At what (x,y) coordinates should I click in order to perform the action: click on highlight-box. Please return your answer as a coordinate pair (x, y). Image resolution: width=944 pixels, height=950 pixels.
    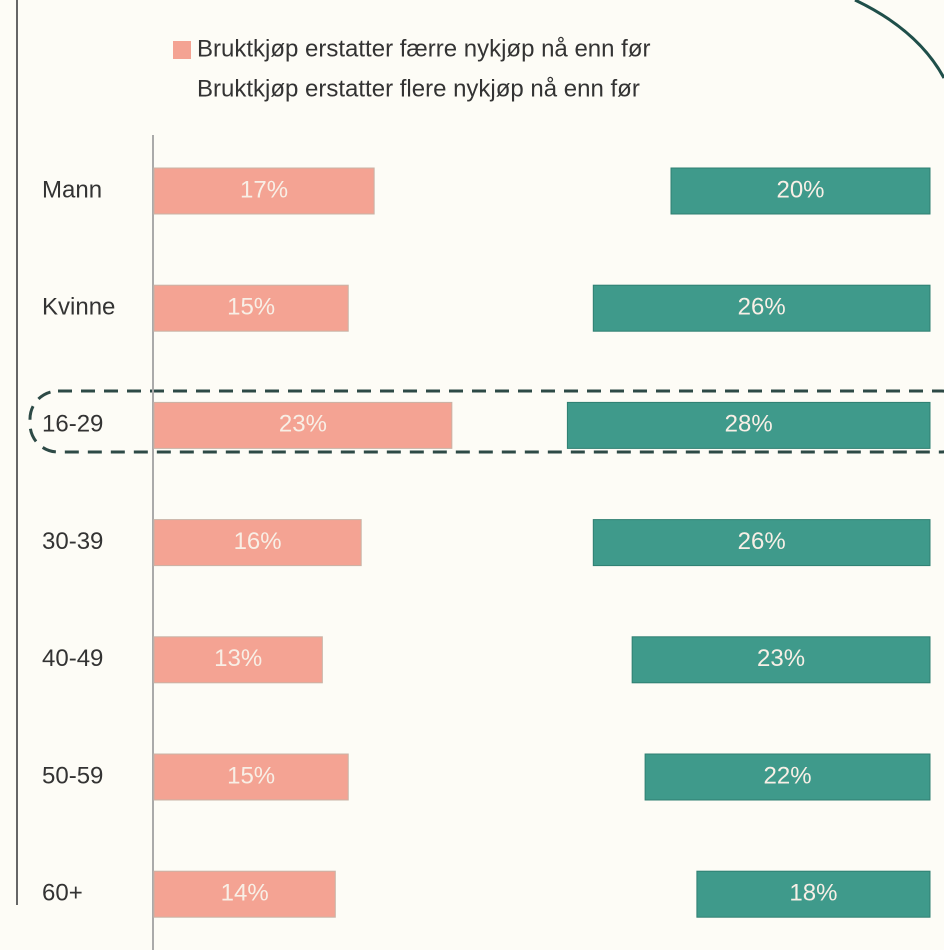
    Looking at the image, I should click on (486, 421).